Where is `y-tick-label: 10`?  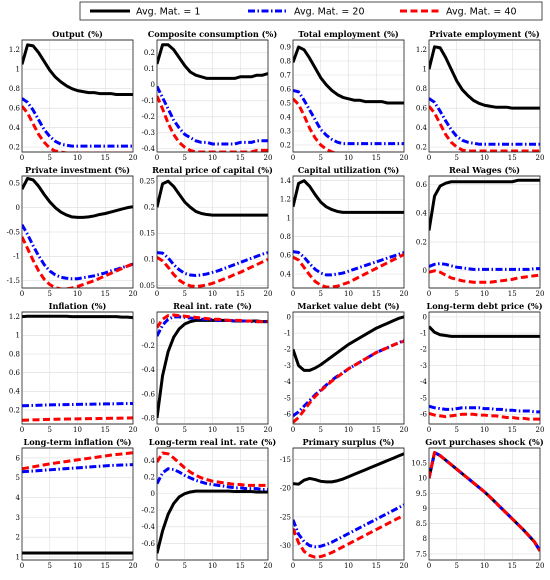 y-tick-label: 10 is located at coordinates (422, 479).